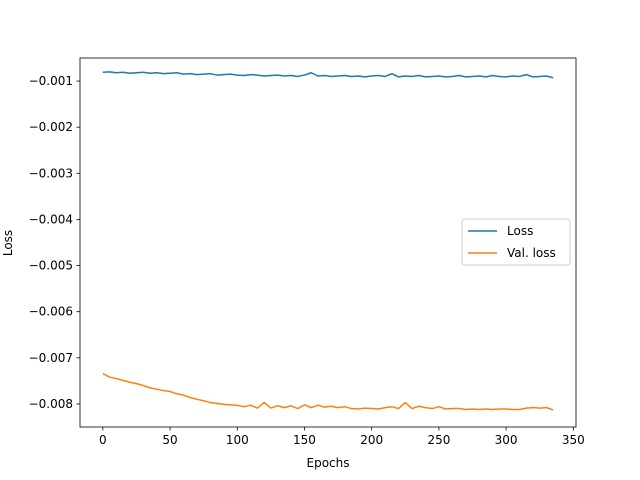 Image resolution: width=640 pixels, height=480 pixels. Describe the element at coordinates (51, 219) in the screenshot. I see `y-tick-label: −0.004` at that location.